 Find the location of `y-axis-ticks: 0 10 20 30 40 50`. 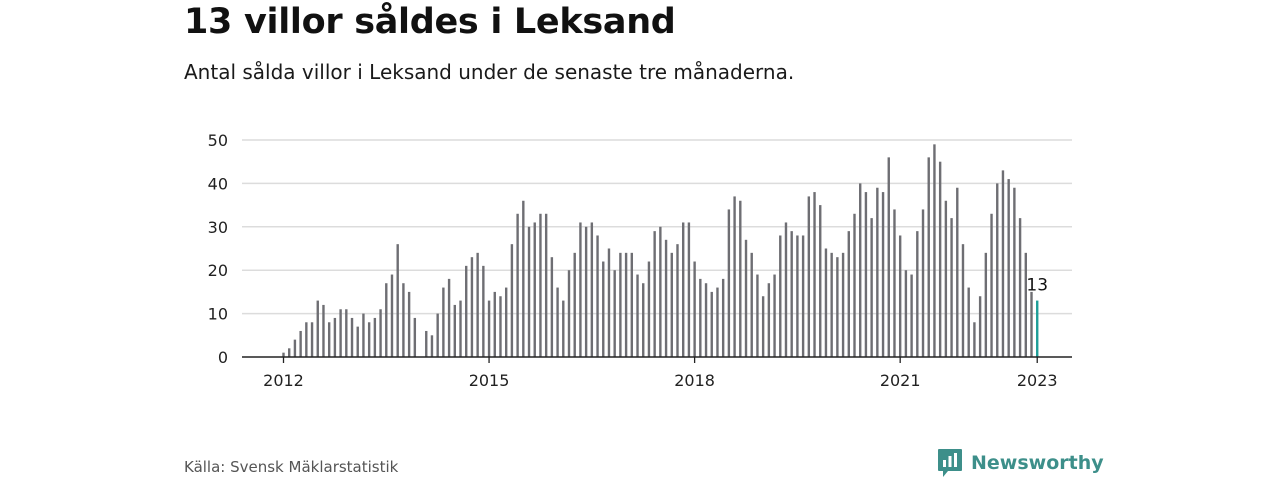

y-axis-ticks: 0 10 20 30 40 50 is located at coordinates (218, 249).